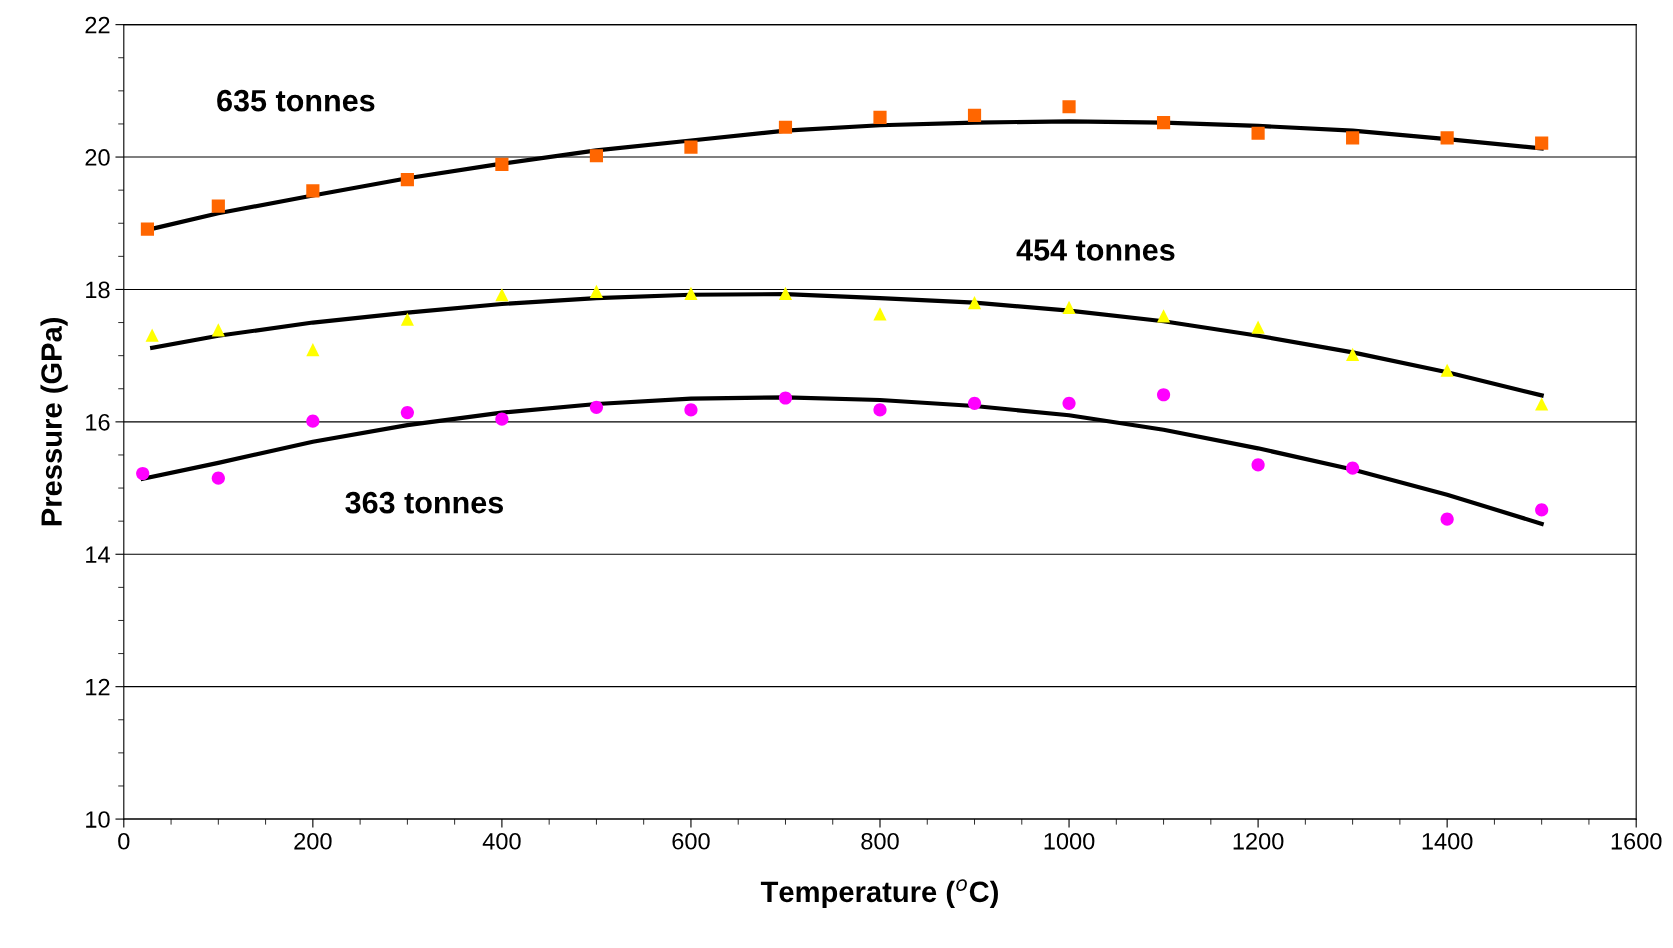 This screenshot has width=1673, height=948. Describe the element at coordinates (98, 554) in the screenshot. I see `y-tick-label: 14` at that location.